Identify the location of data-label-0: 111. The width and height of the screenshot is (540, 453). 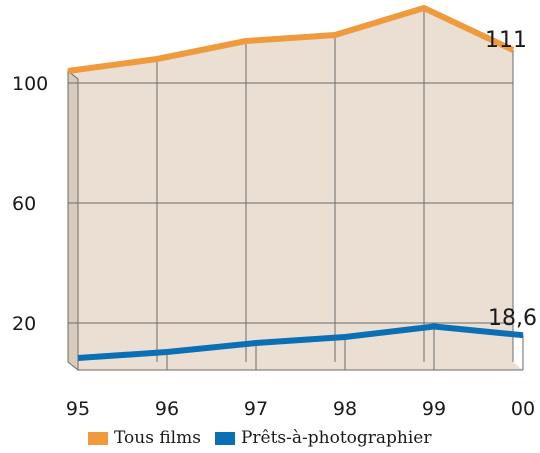
(506, 40).